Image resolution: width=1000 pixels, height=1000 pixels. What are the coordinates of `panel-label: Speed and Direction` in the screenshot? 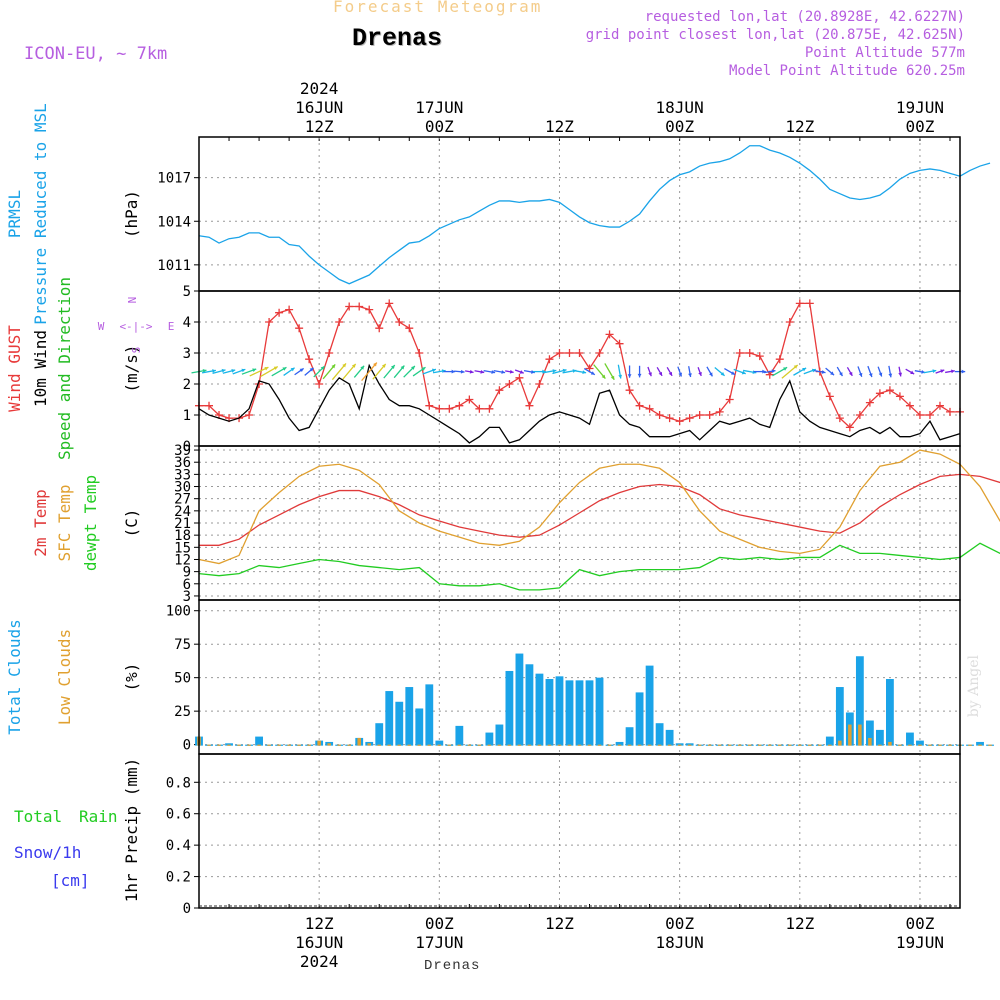 It's located at (64, 368).